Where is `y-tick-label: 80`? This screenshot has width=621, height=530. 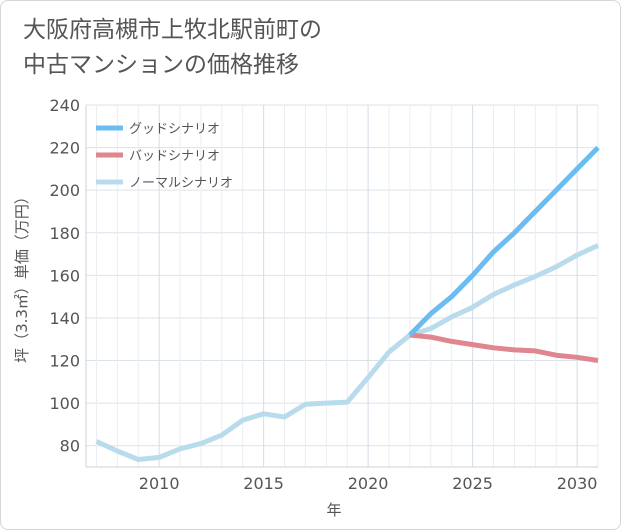
y-tick-label: 80 is located at coordinates (70, 446).